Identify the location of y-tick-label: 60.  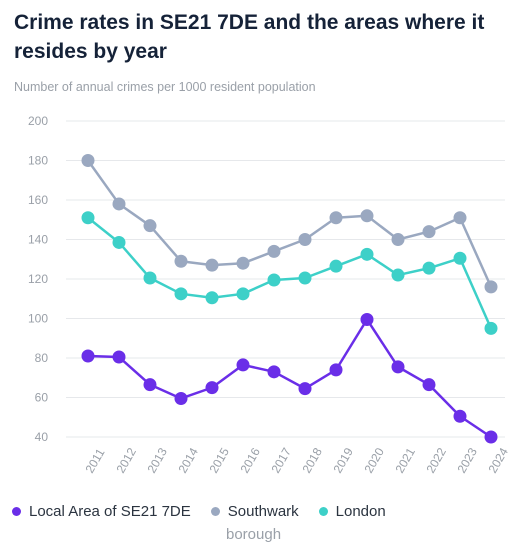
(42, 398).